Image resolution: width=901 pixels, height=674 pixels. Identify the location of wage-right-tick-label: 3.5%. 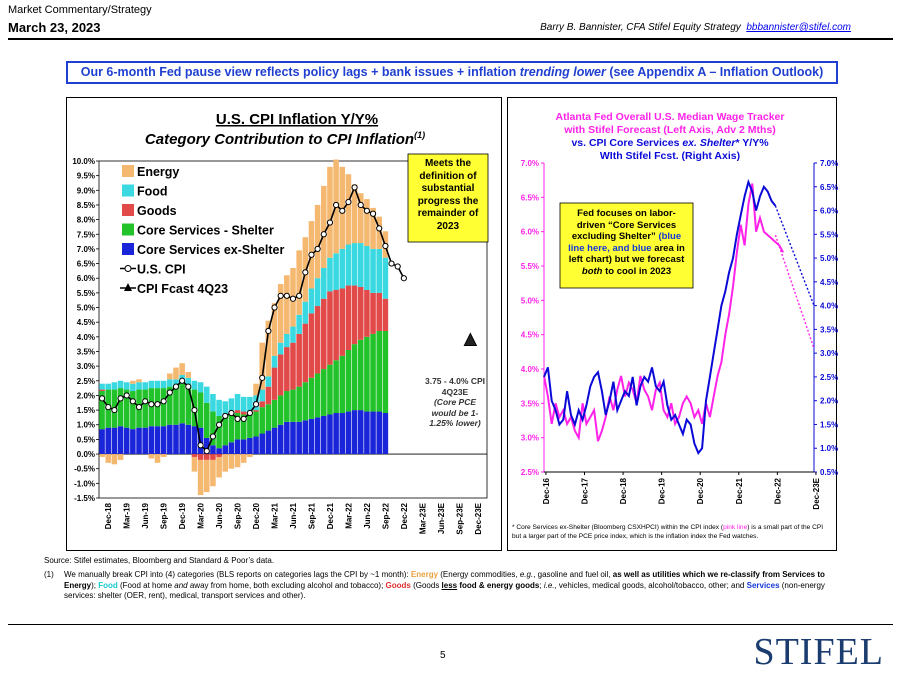
(829, 329).